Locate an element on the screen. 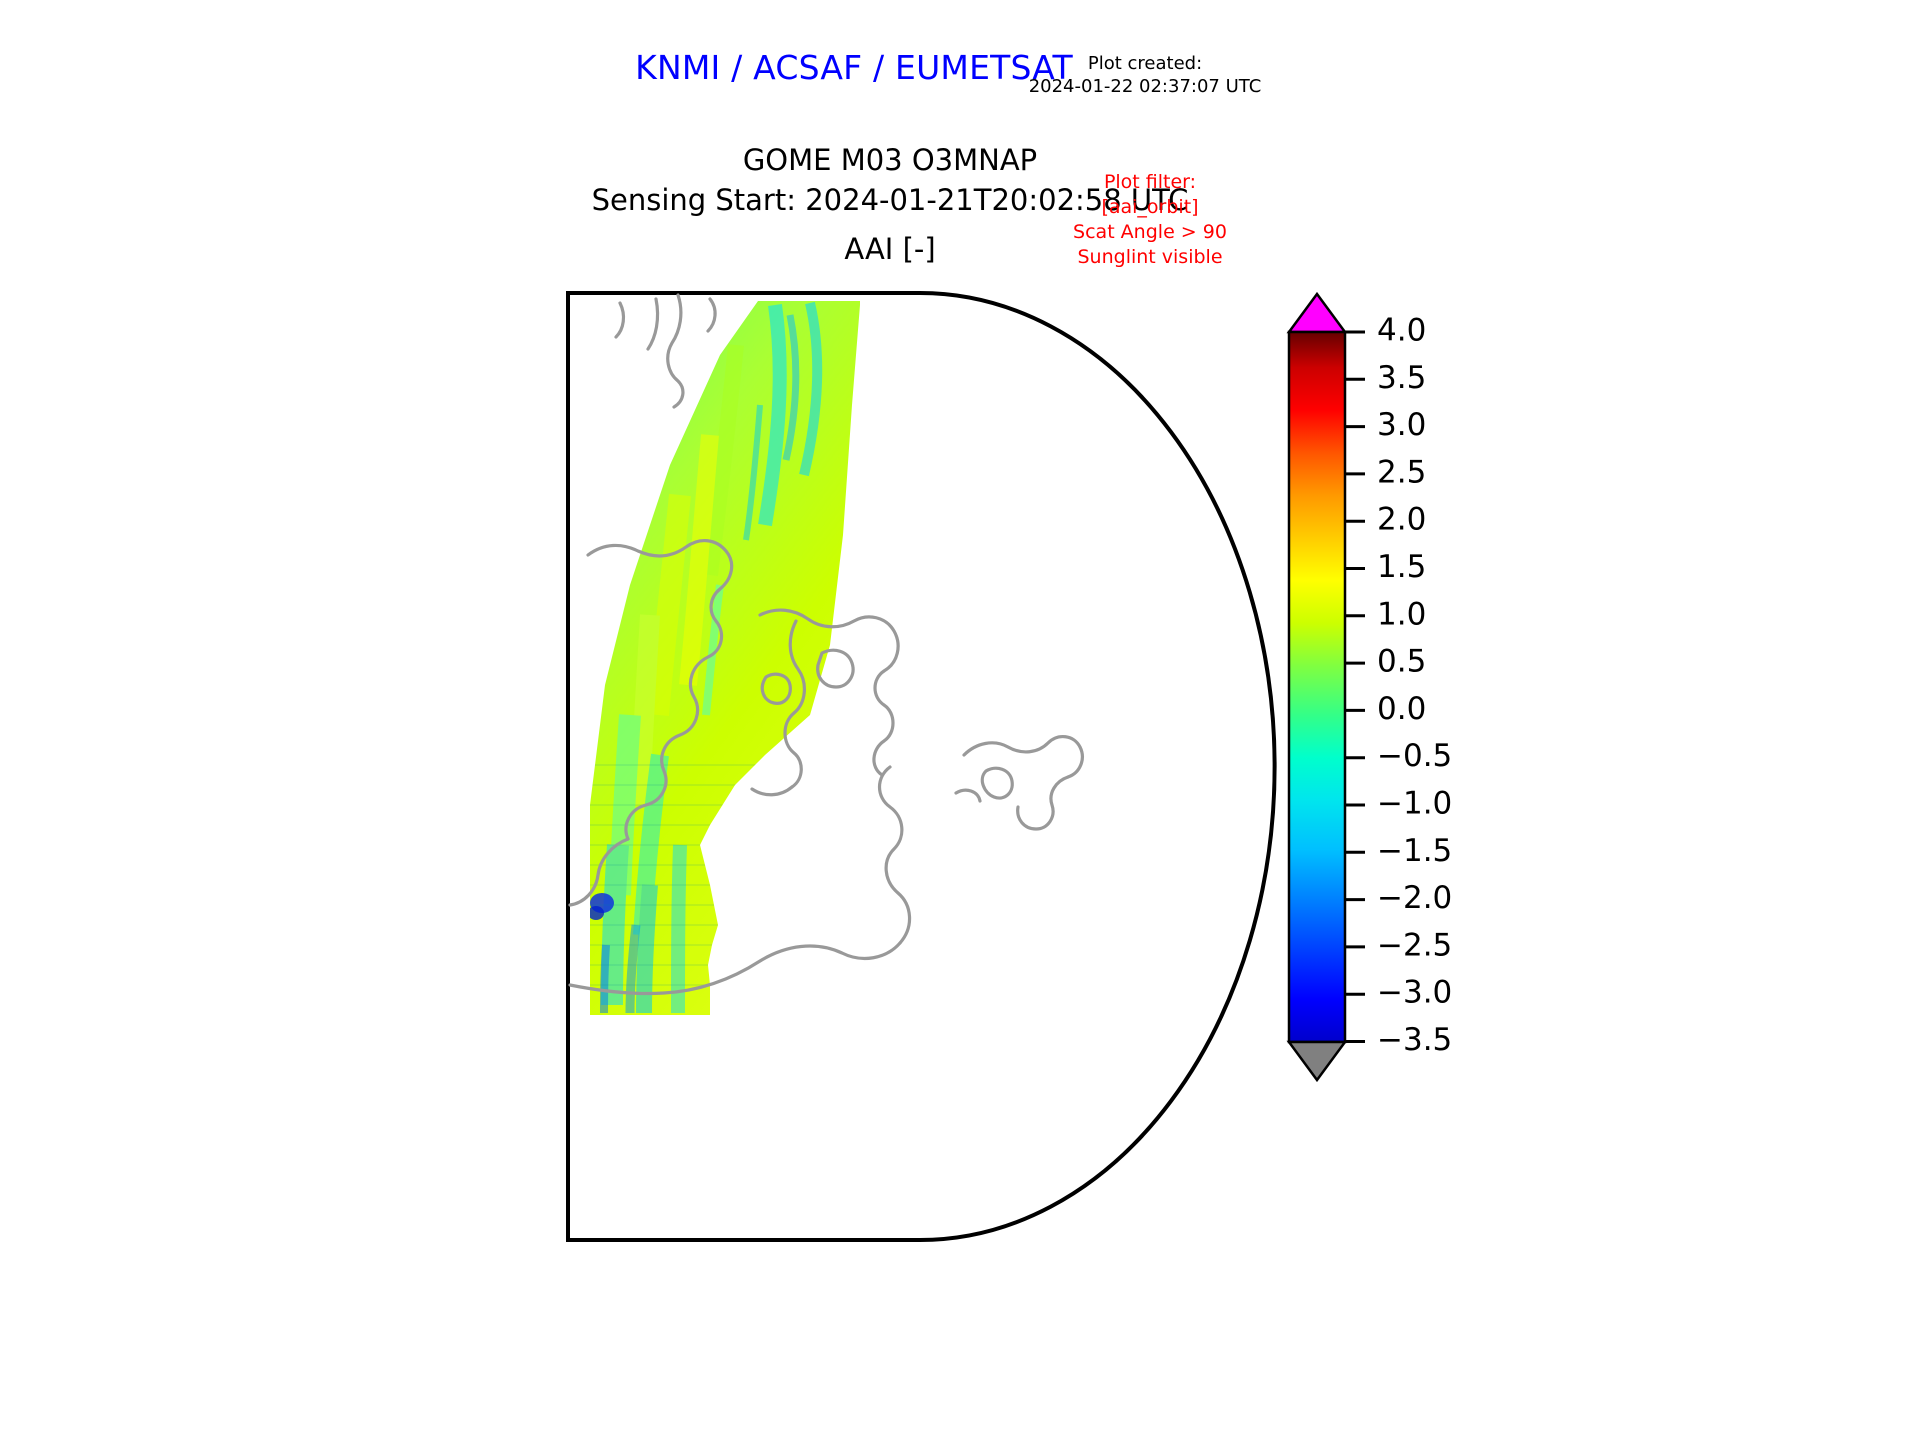  colorbar-under-arrow is located at coordinates (1317, 1061).